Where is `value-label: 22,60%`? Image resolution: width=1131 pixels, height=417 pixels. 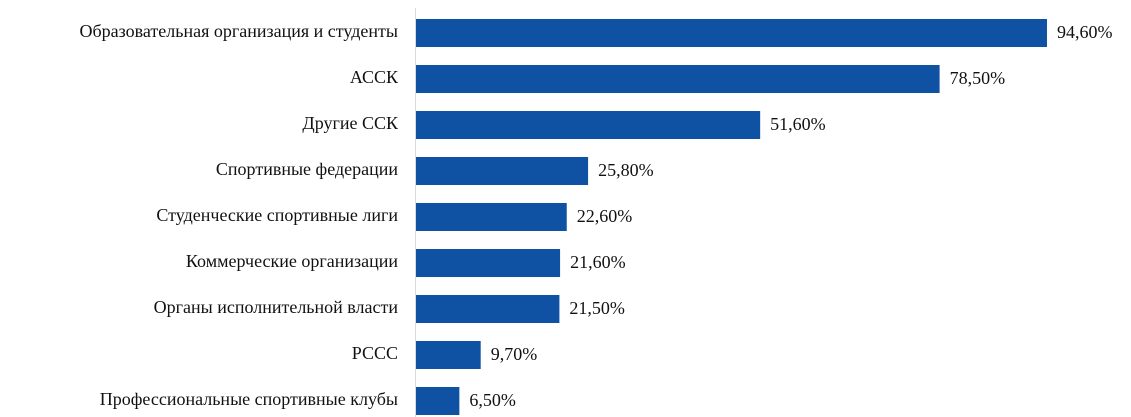 value-label: 22,60% is located at coordinates (605, 216).